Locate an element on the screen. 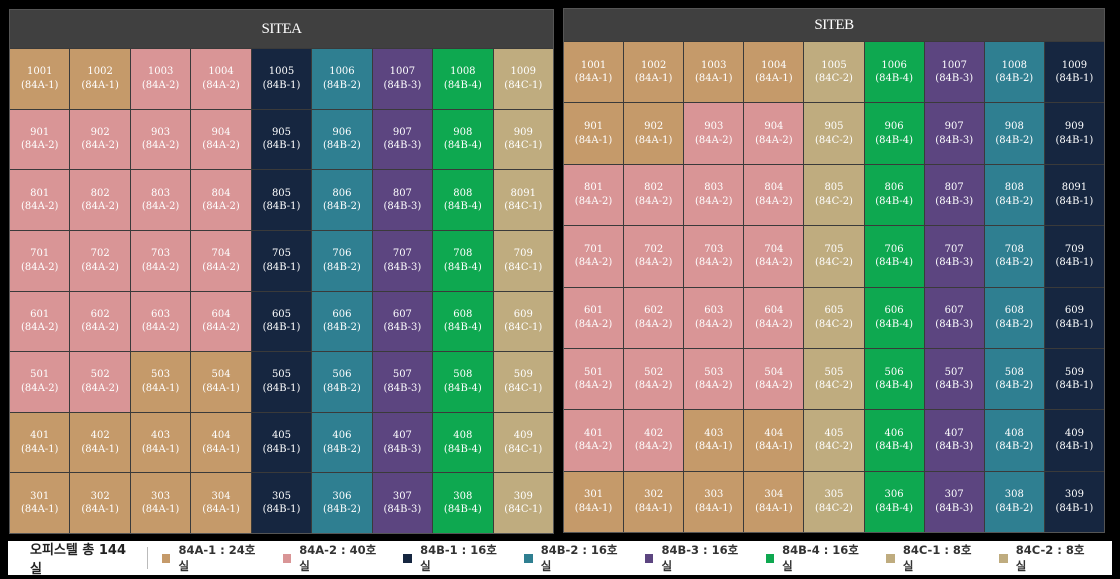  unit-cell: 703 (84A-2) is located at coordinates (714, 256).